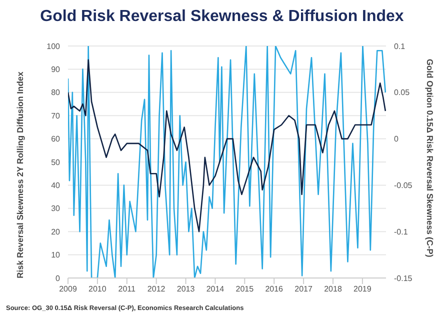  Describe the element at coordinates (222, 17) in the screenshot. I see `chart-title: Gold Risk Reversal Skewness & Diffusion Index` at that location.